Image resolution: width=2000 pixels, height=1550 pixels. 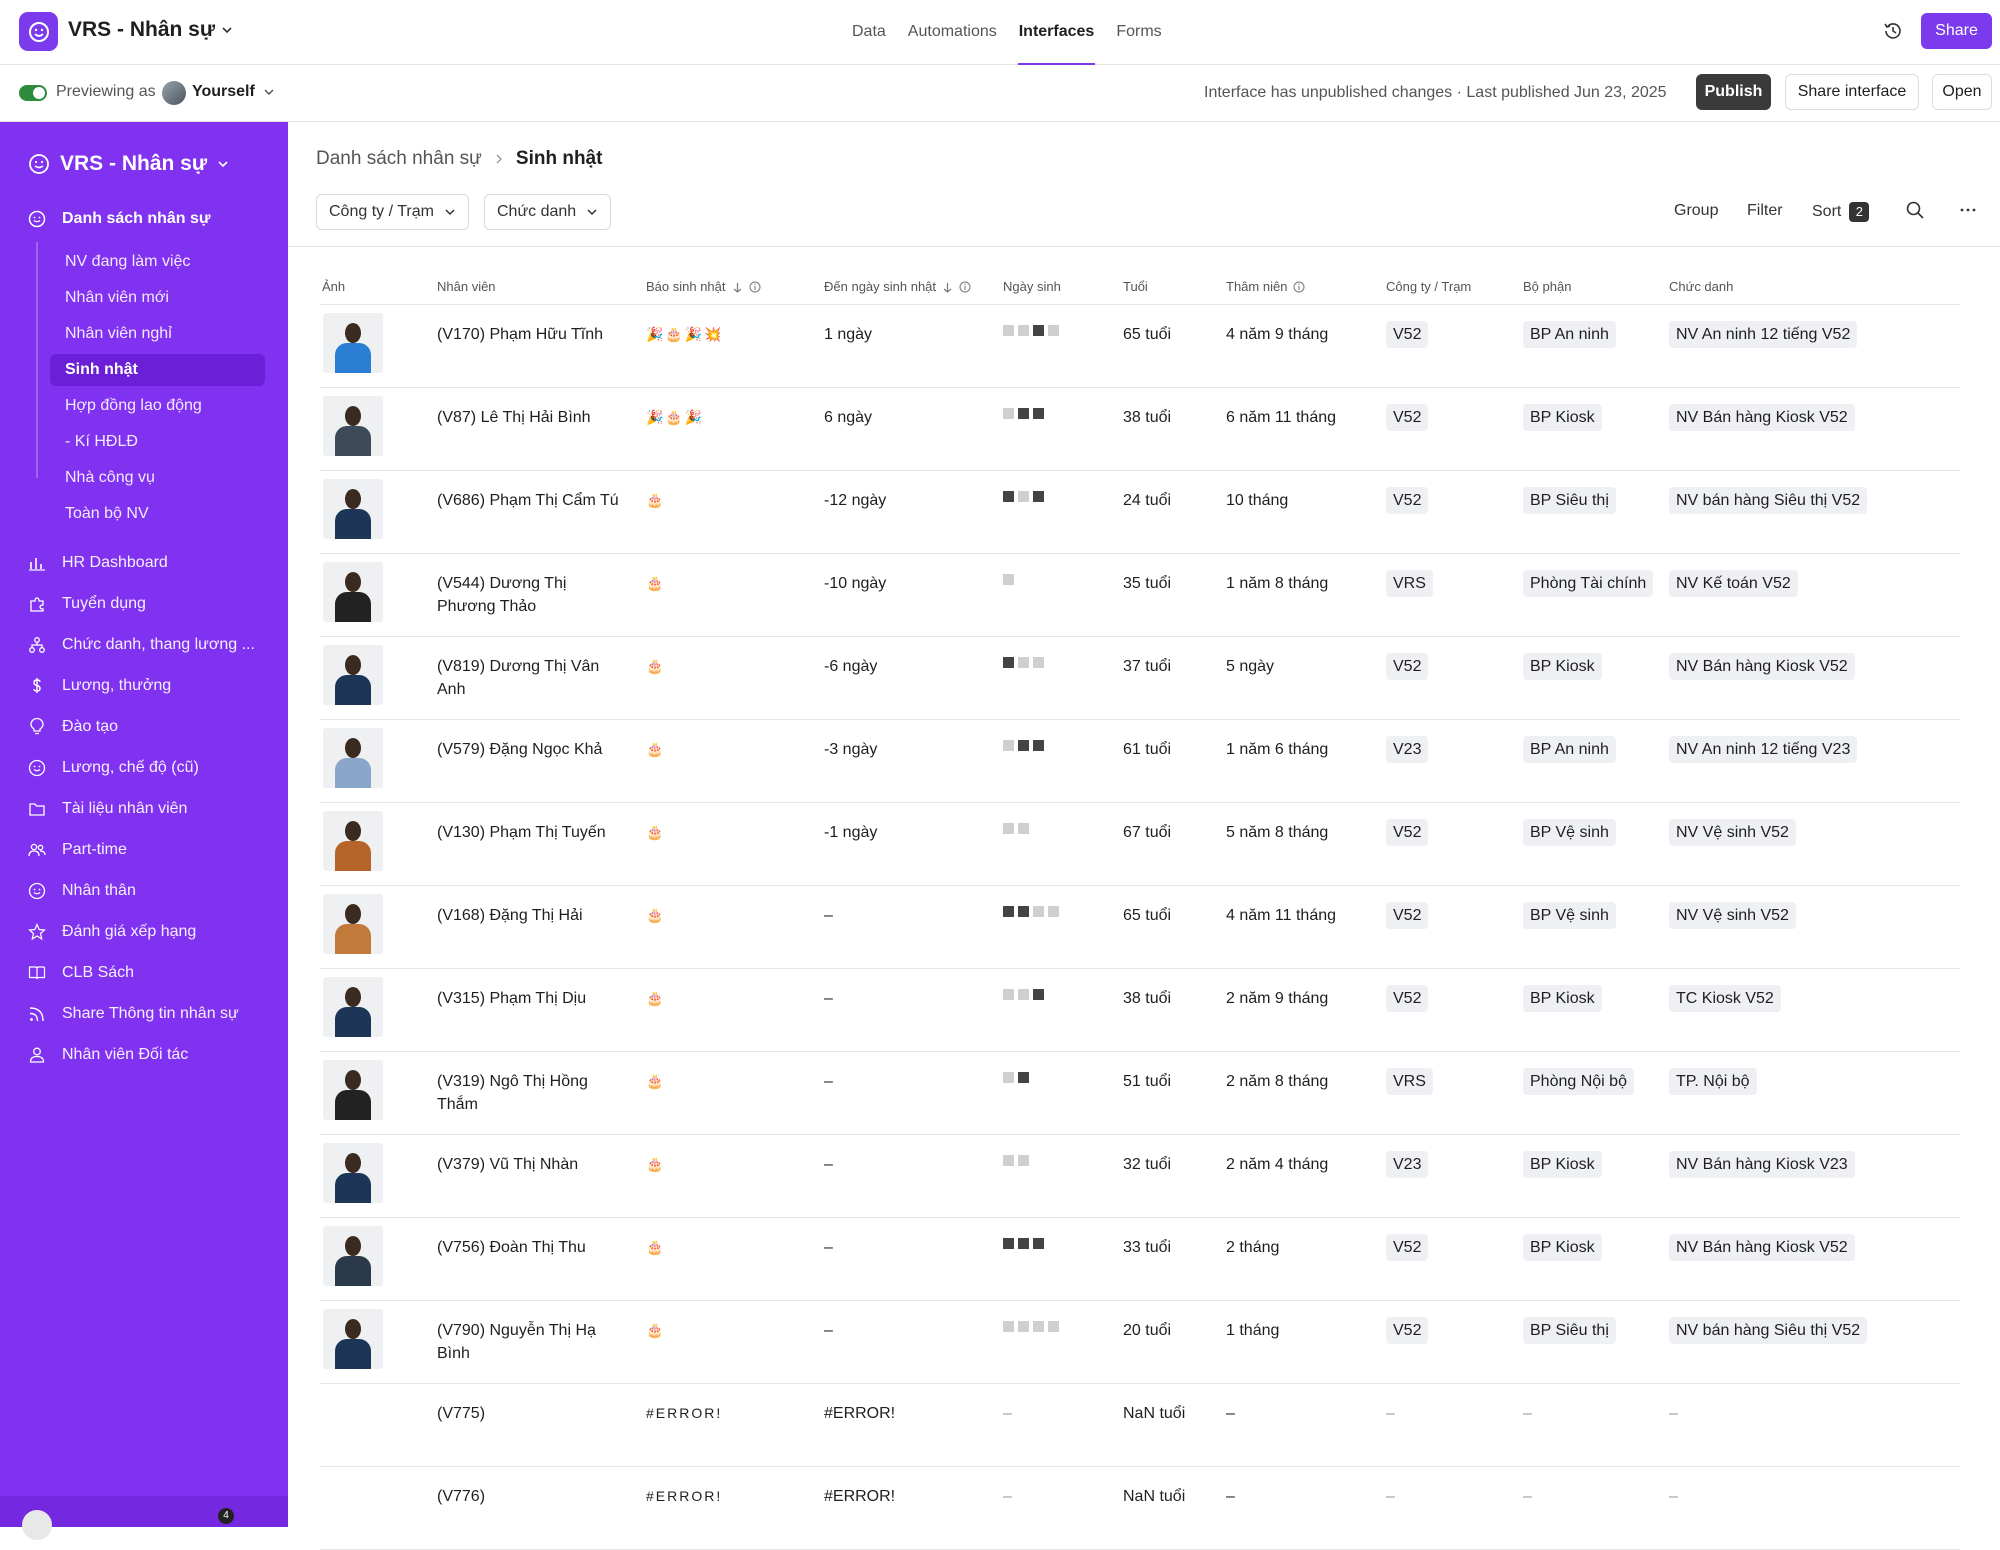 What do you see at coordinates (107, 809) in the screenshot?
I see `sidebar-item-6: Tài liệu nhân viên` at bounding box center [107, 809].